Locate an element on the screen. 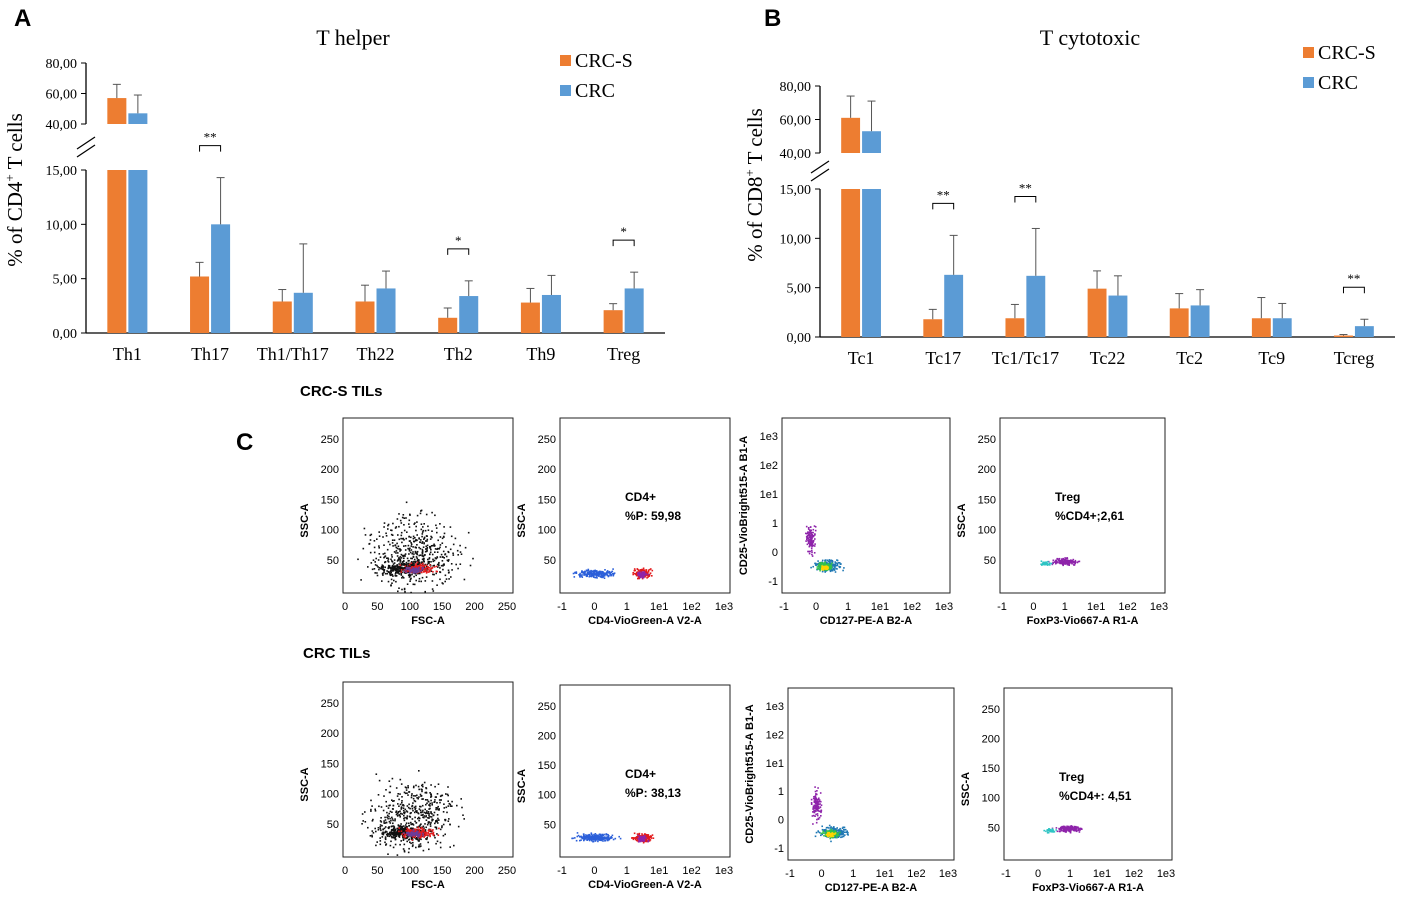 This screenshot has width=1406, height=908. bar is located at coordinates (1097, 312).